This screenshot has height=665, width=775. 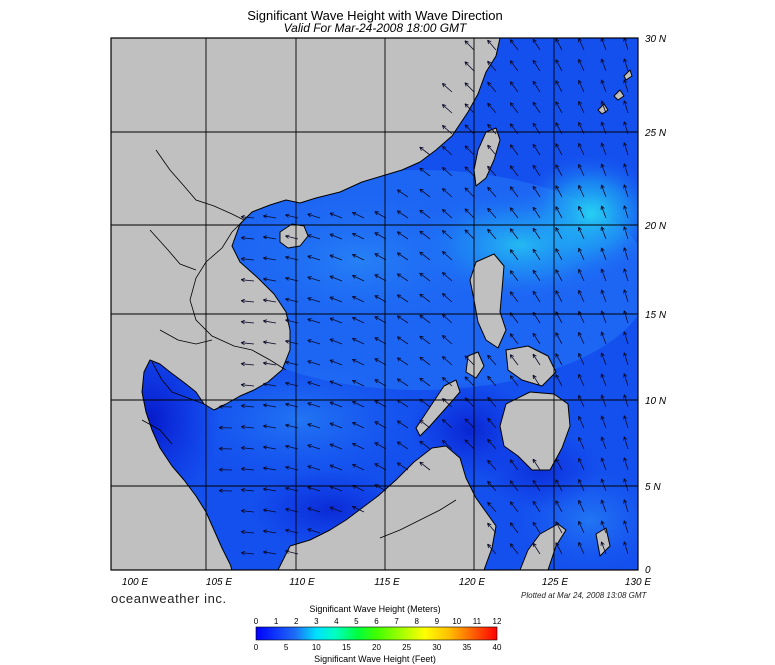 What do you see at coordinates (648, 570) in the screenshot?
I see `lat-label: 0` at bounding box center [648, 570].